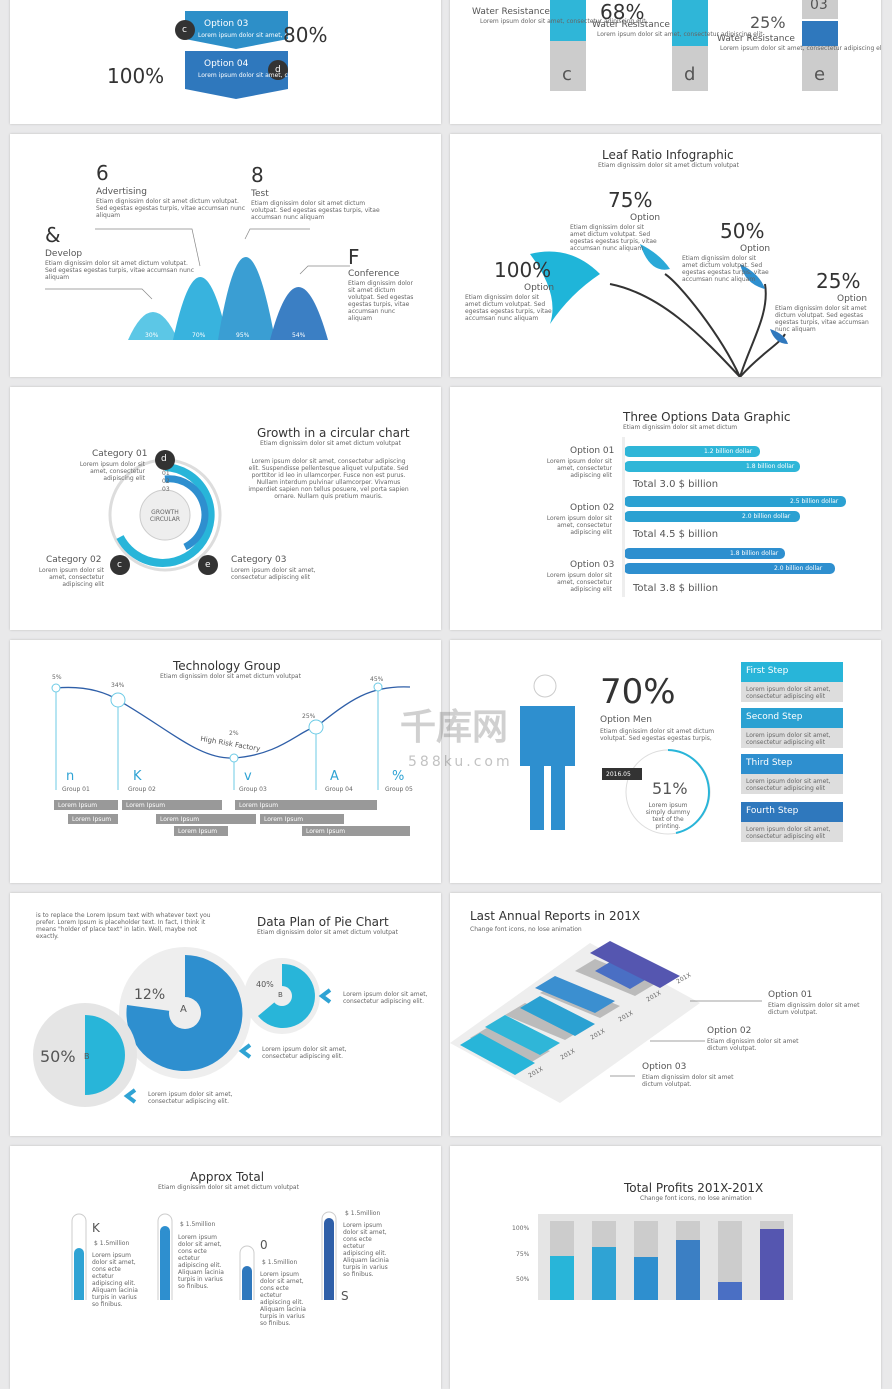  What do you see at coordinates (257, 175) in the screenshot?
I see `text: 8` at bounding box center [257, 175].